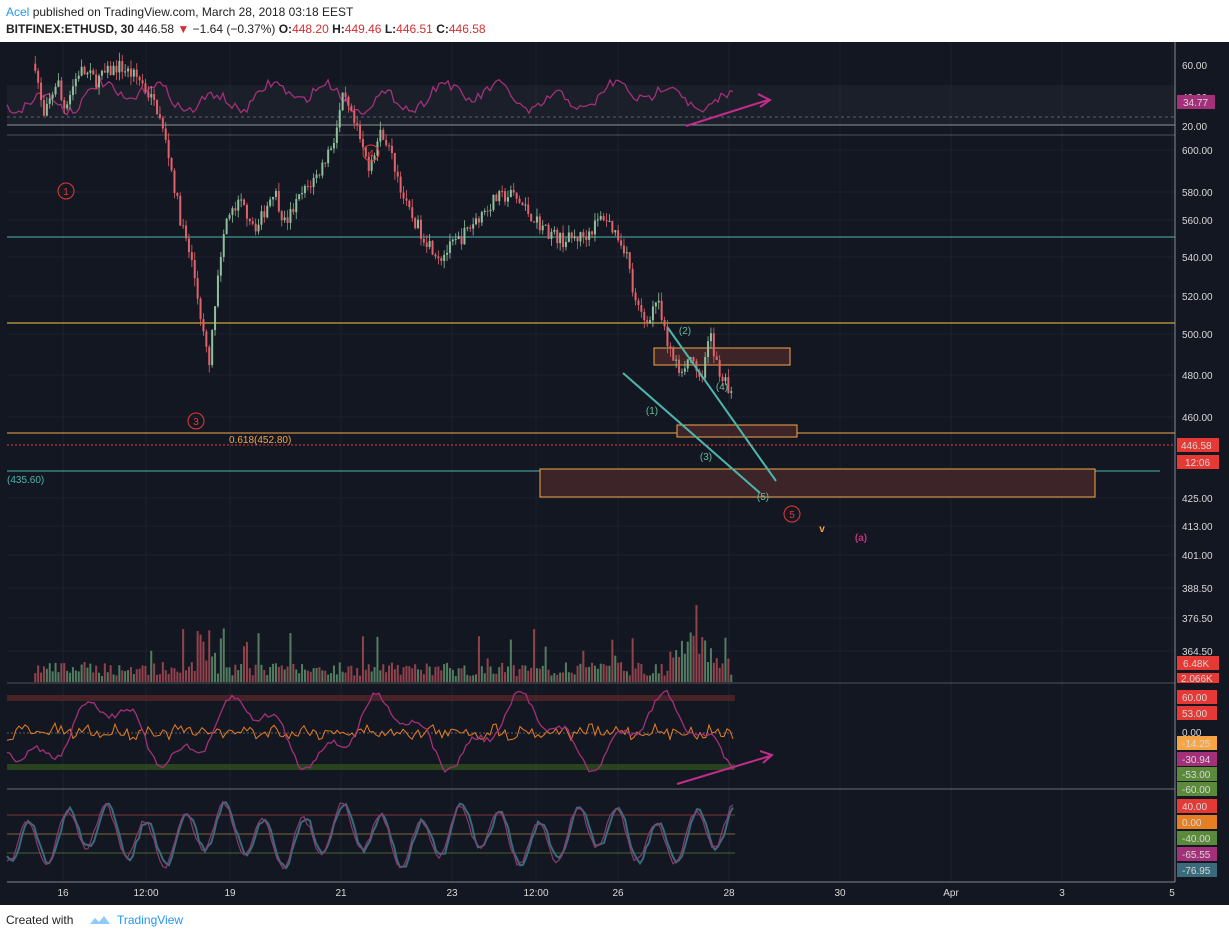 Image resolution: width=1229 pixels, height=937 pixels. I want to click on fib-label: 0.618(452.80), so click(260, 440).